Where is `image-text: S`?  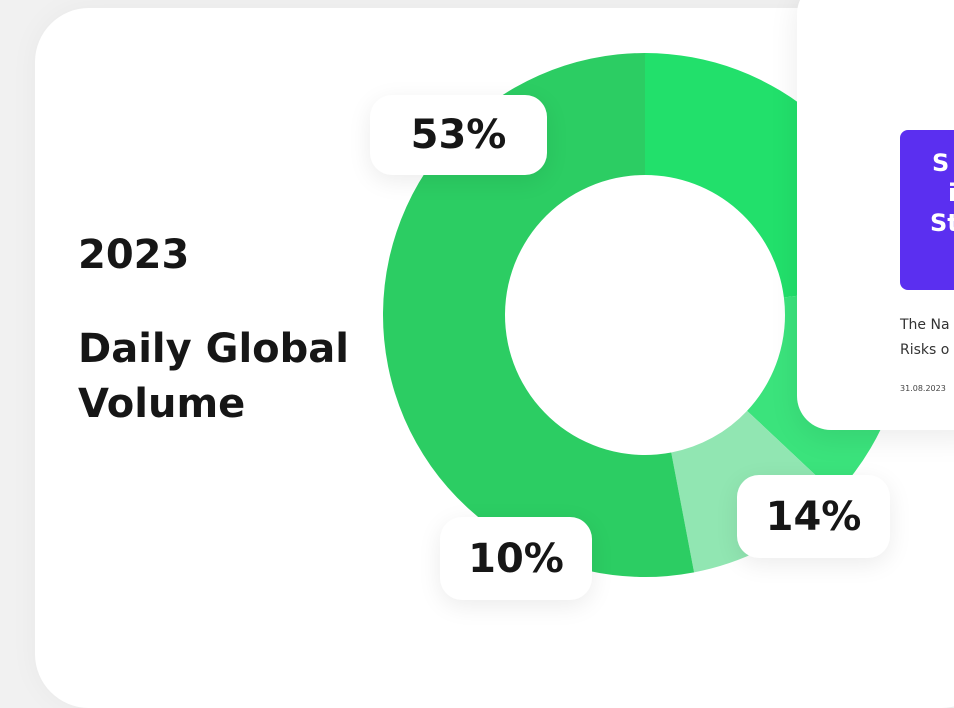
image-text: S is located at coordinates (941, 163).